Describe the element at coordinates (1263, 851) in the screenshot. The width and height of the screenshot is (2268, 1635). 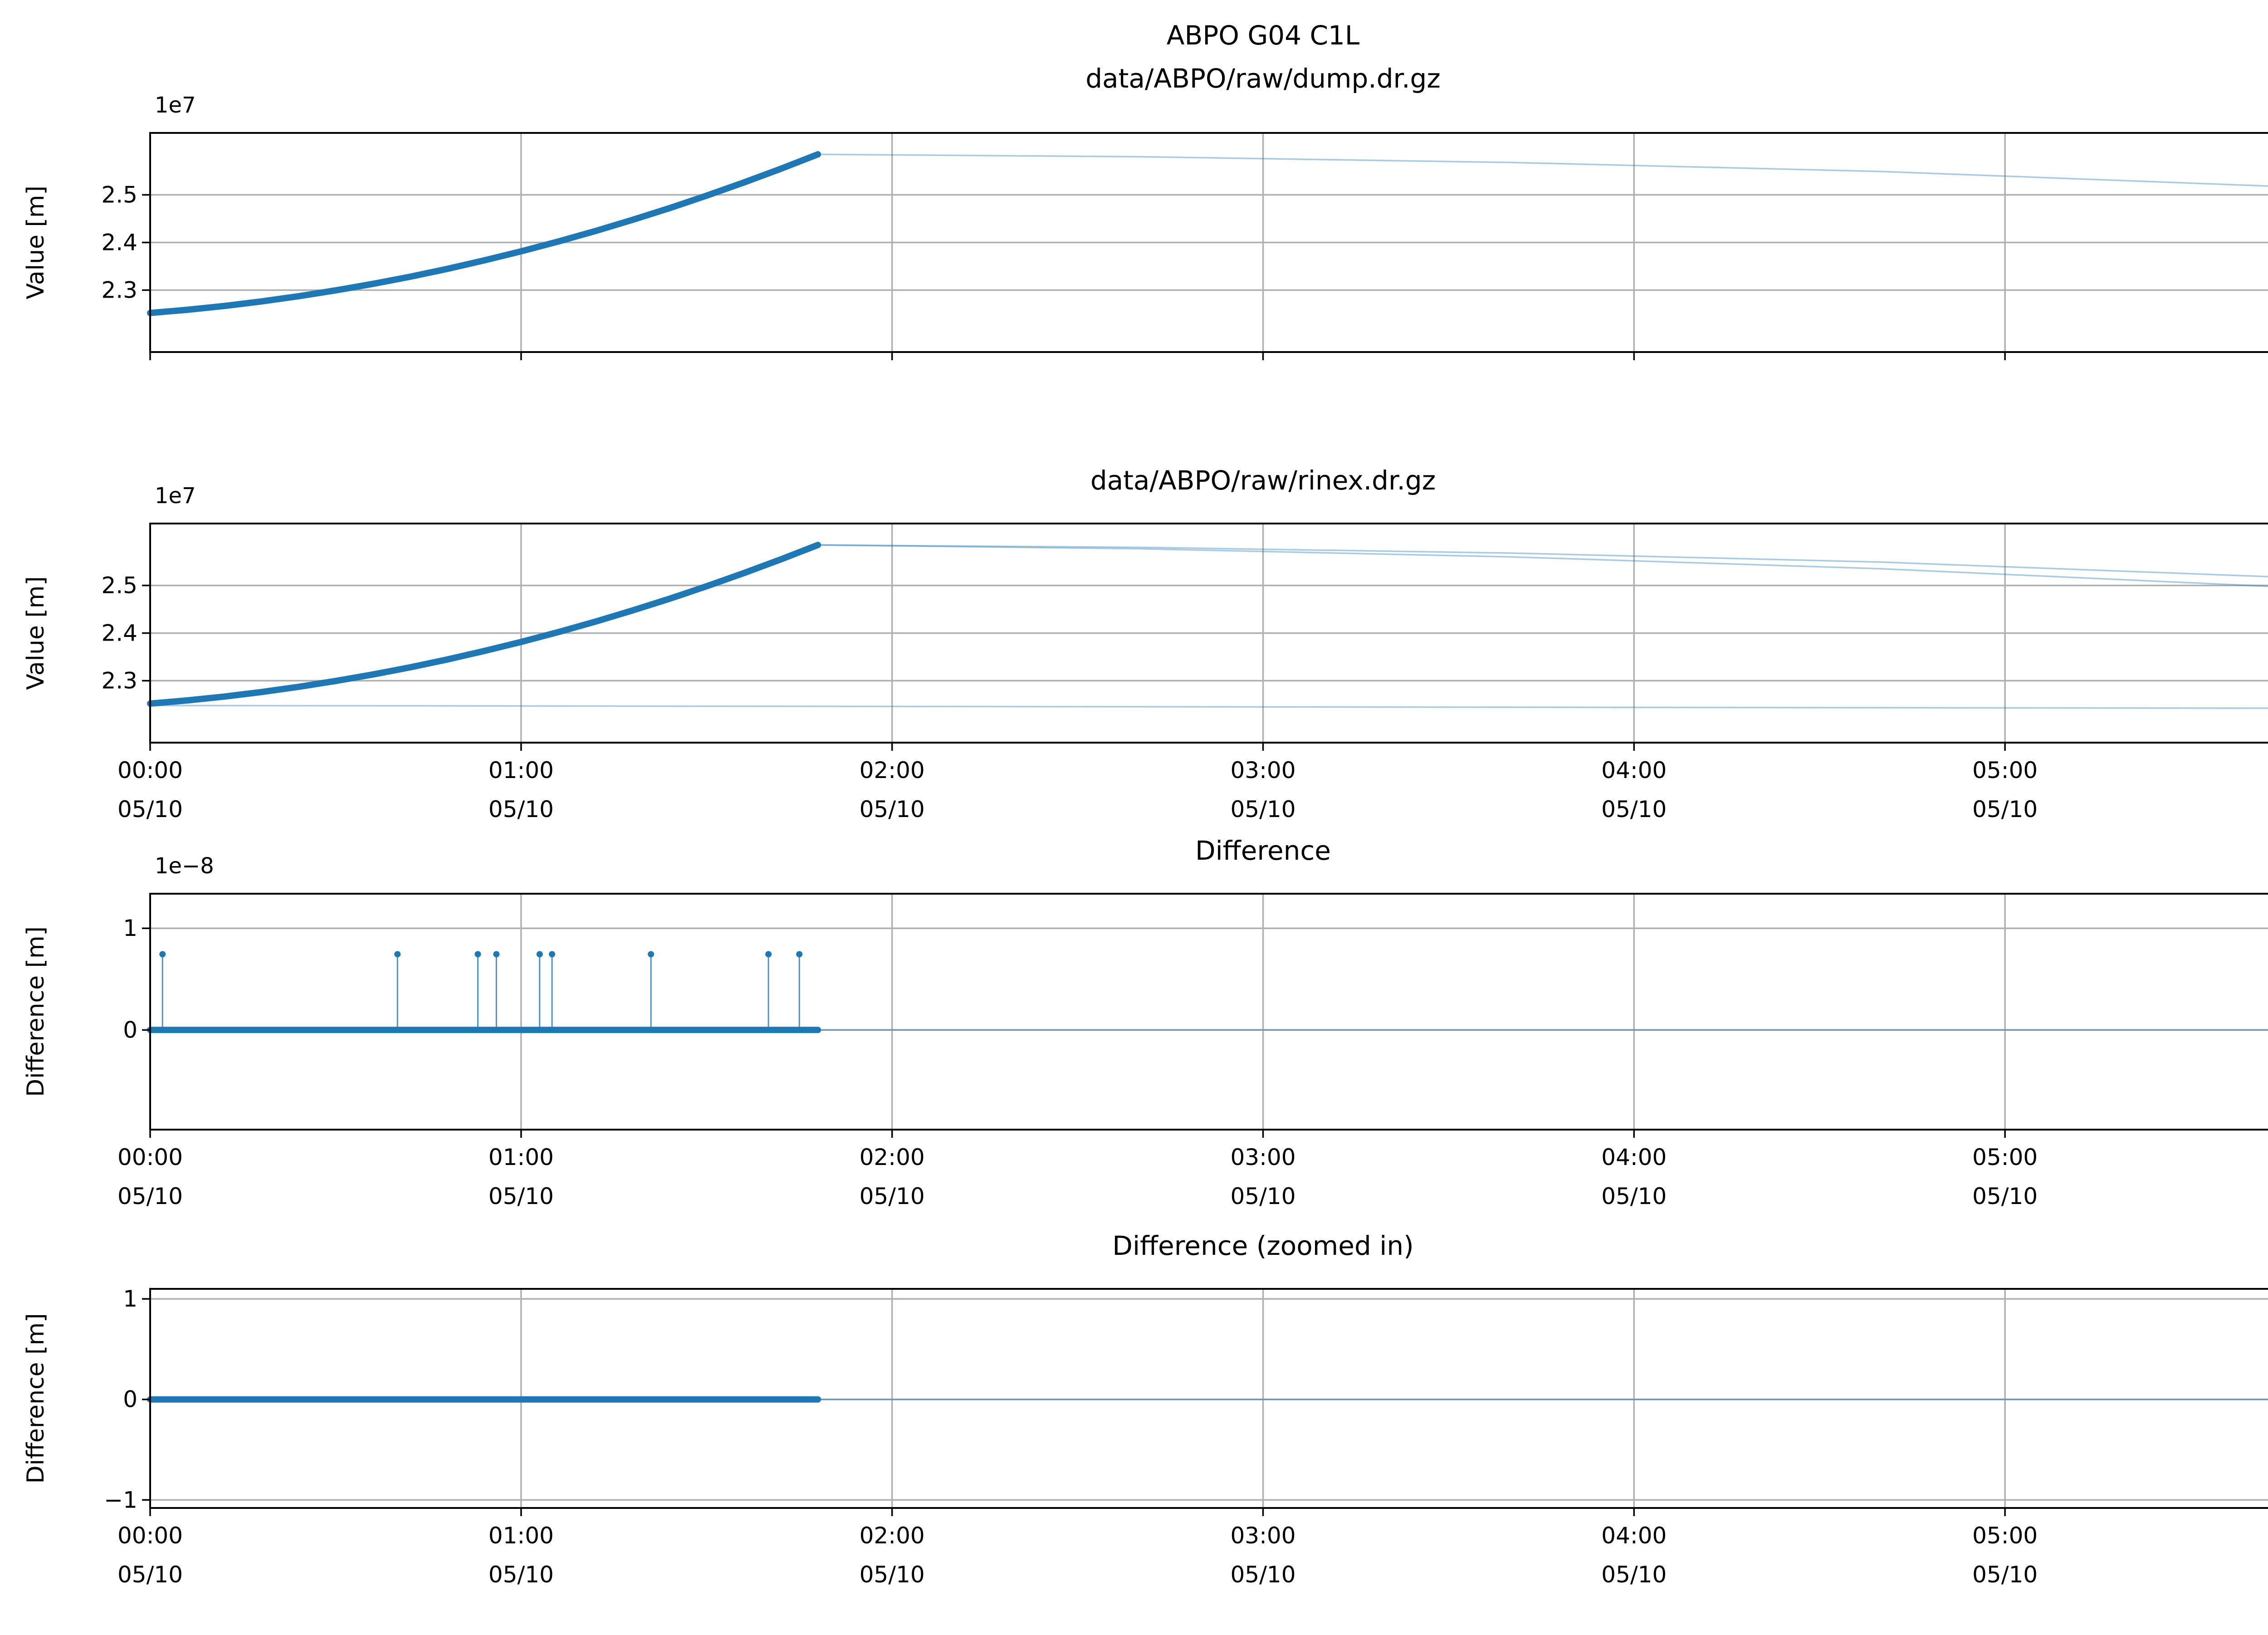
I see `plot-title: Difference` at that location.